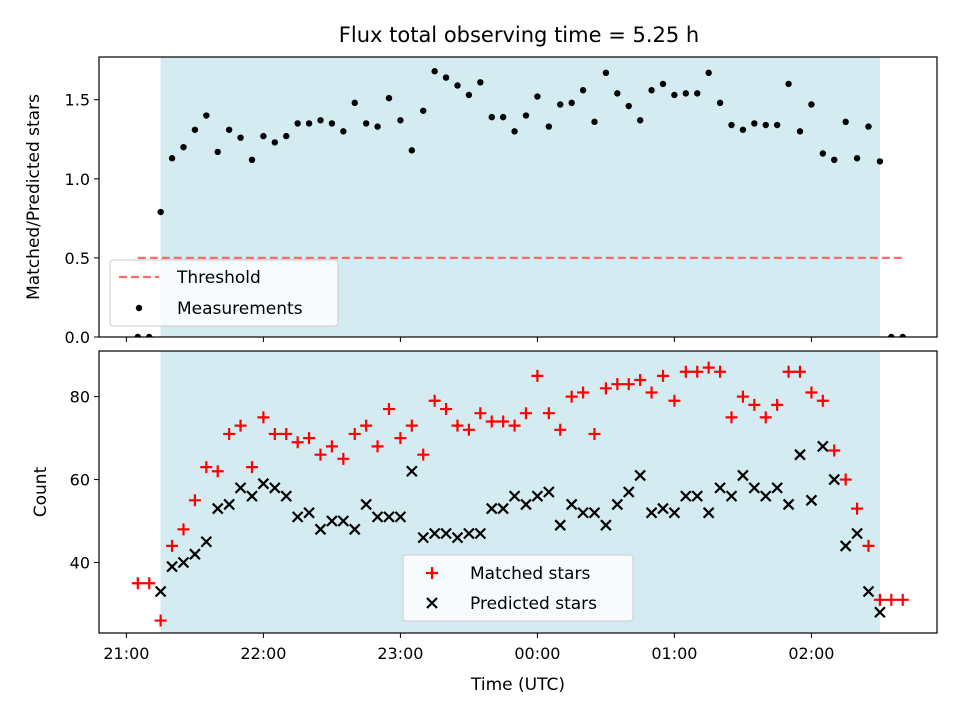 Image resolution: width=960 pixels, height=720 pixels. Describe the element at coordinates (77, 100) in the screenshot. I see `y-tick-label: 1.5` at that location.